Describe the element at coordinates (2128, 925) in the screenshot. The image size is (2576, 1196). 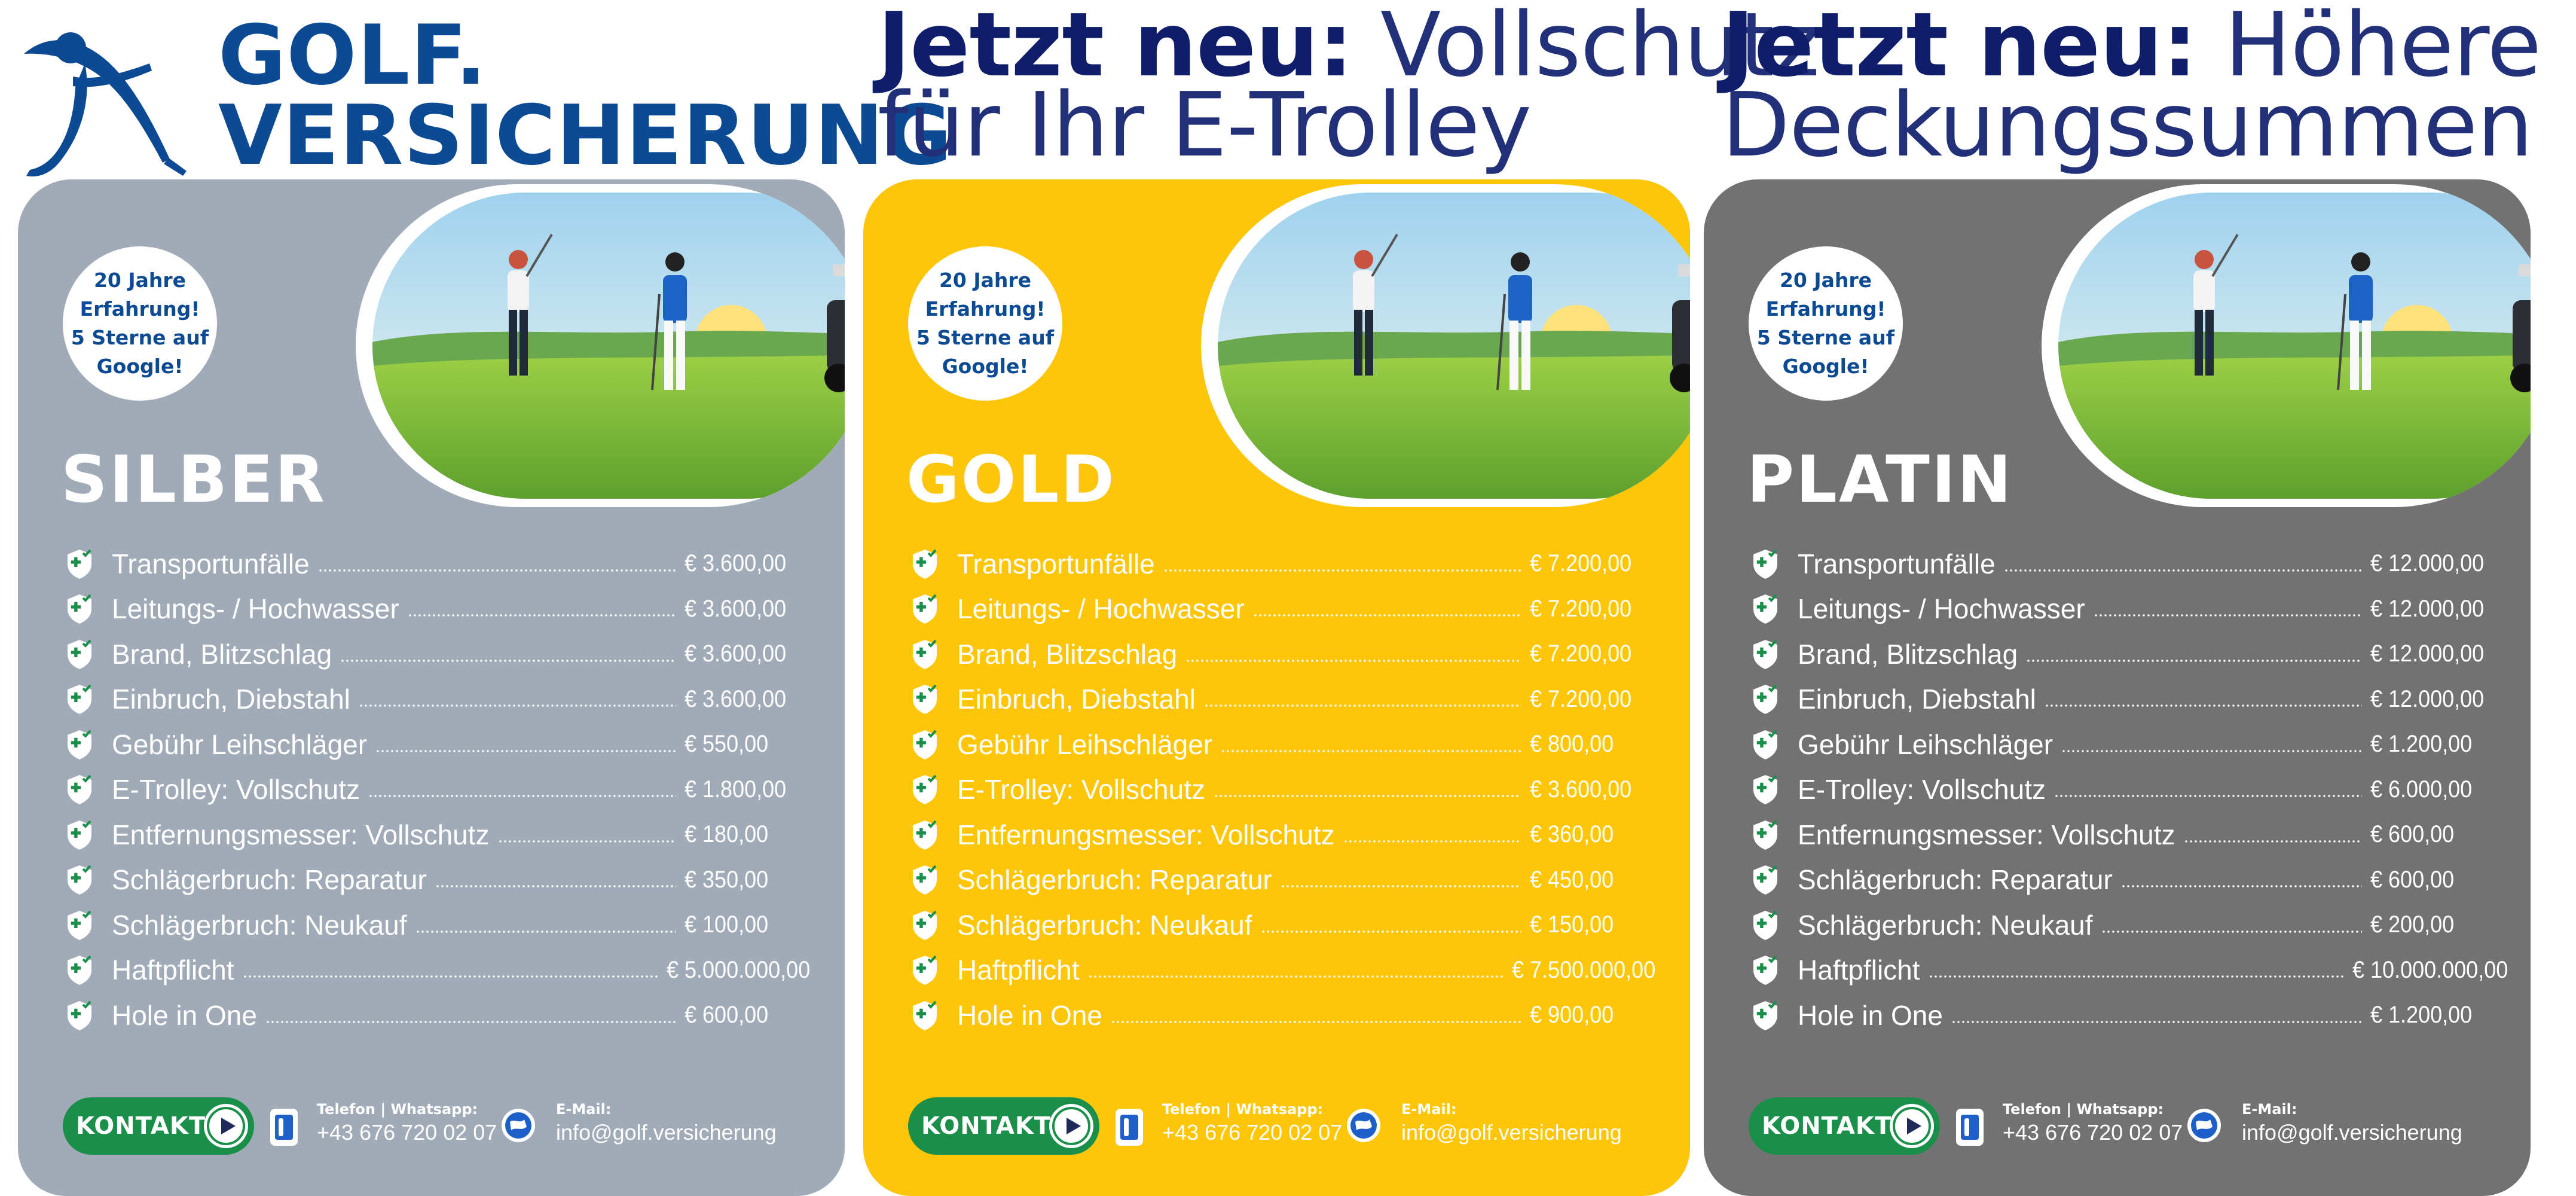
I see `coverage-row: Schlägerbruch: Neukauf € 200,00` at that location.